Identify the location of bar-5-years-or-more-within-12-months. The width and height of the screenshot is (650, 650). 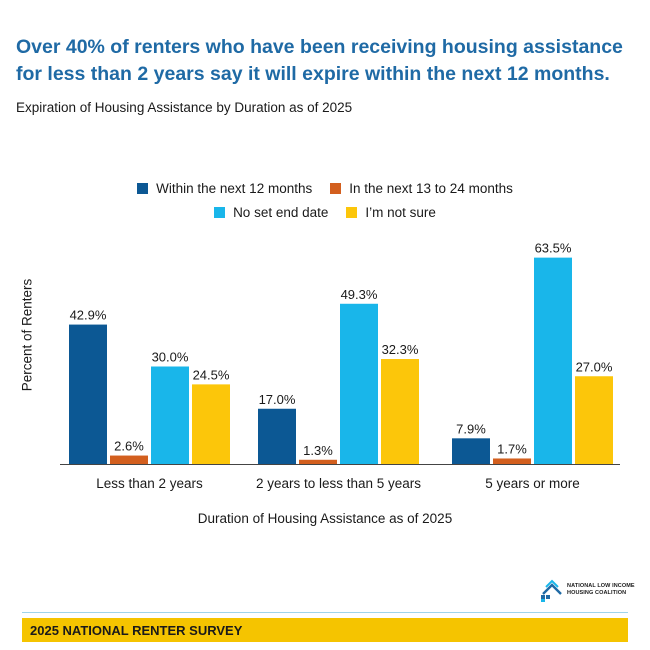
(471, 451).